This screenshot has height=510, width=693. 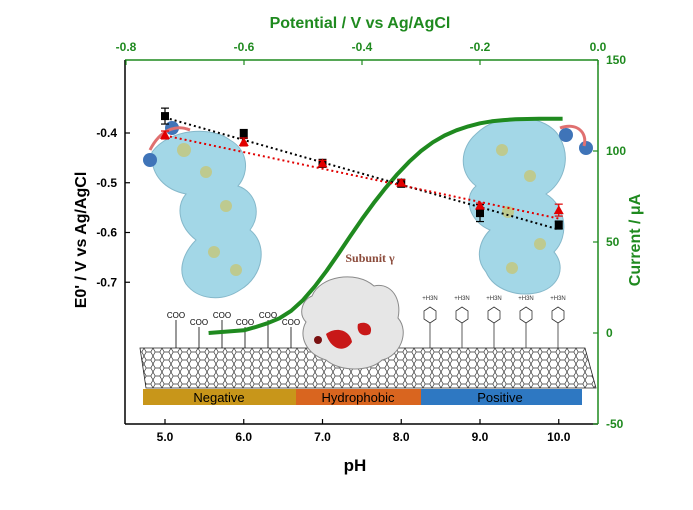 I want to click on band-hydrophobic-label: Hydrophobic, so click(x=358, y=397).